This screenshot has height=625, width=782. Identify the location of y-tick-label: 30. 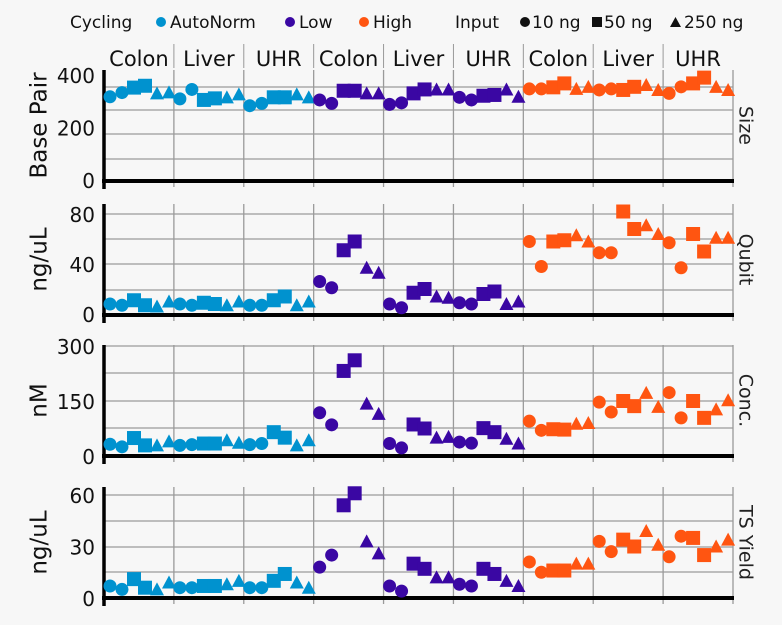
(82, 548).